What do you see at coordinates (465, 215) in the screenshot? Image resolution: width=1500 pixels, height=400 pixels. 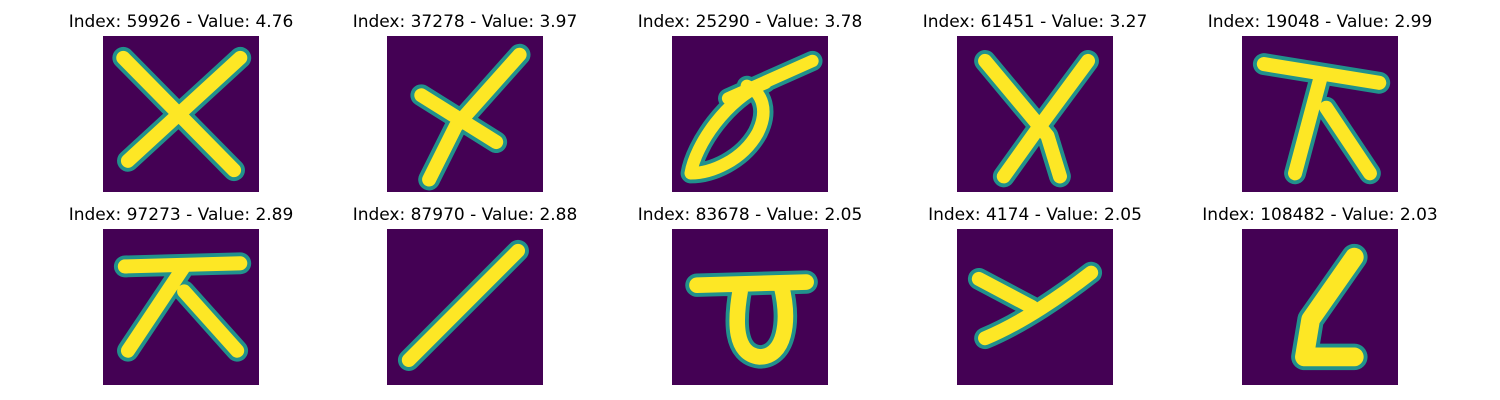 I see `tile-title: Index: 87970 - Value: 2.88` at bounding box center [465, 215].